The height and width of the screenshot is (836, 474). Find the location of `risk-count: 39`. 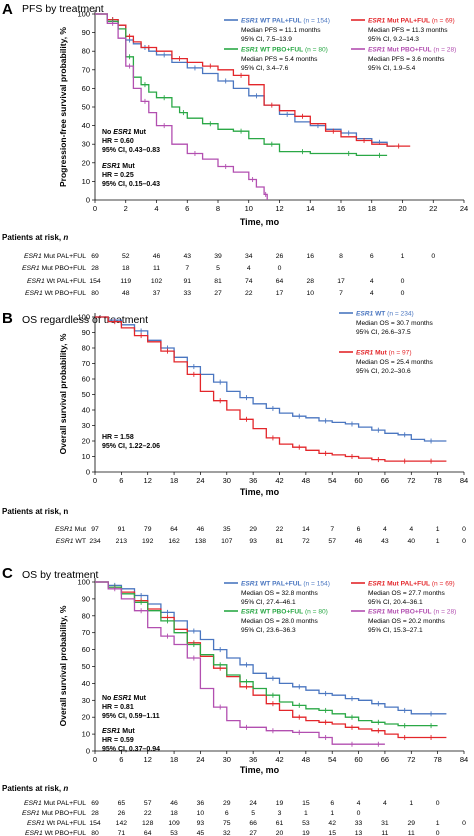

risk-count: 39 is located at coordinates (218, 256).